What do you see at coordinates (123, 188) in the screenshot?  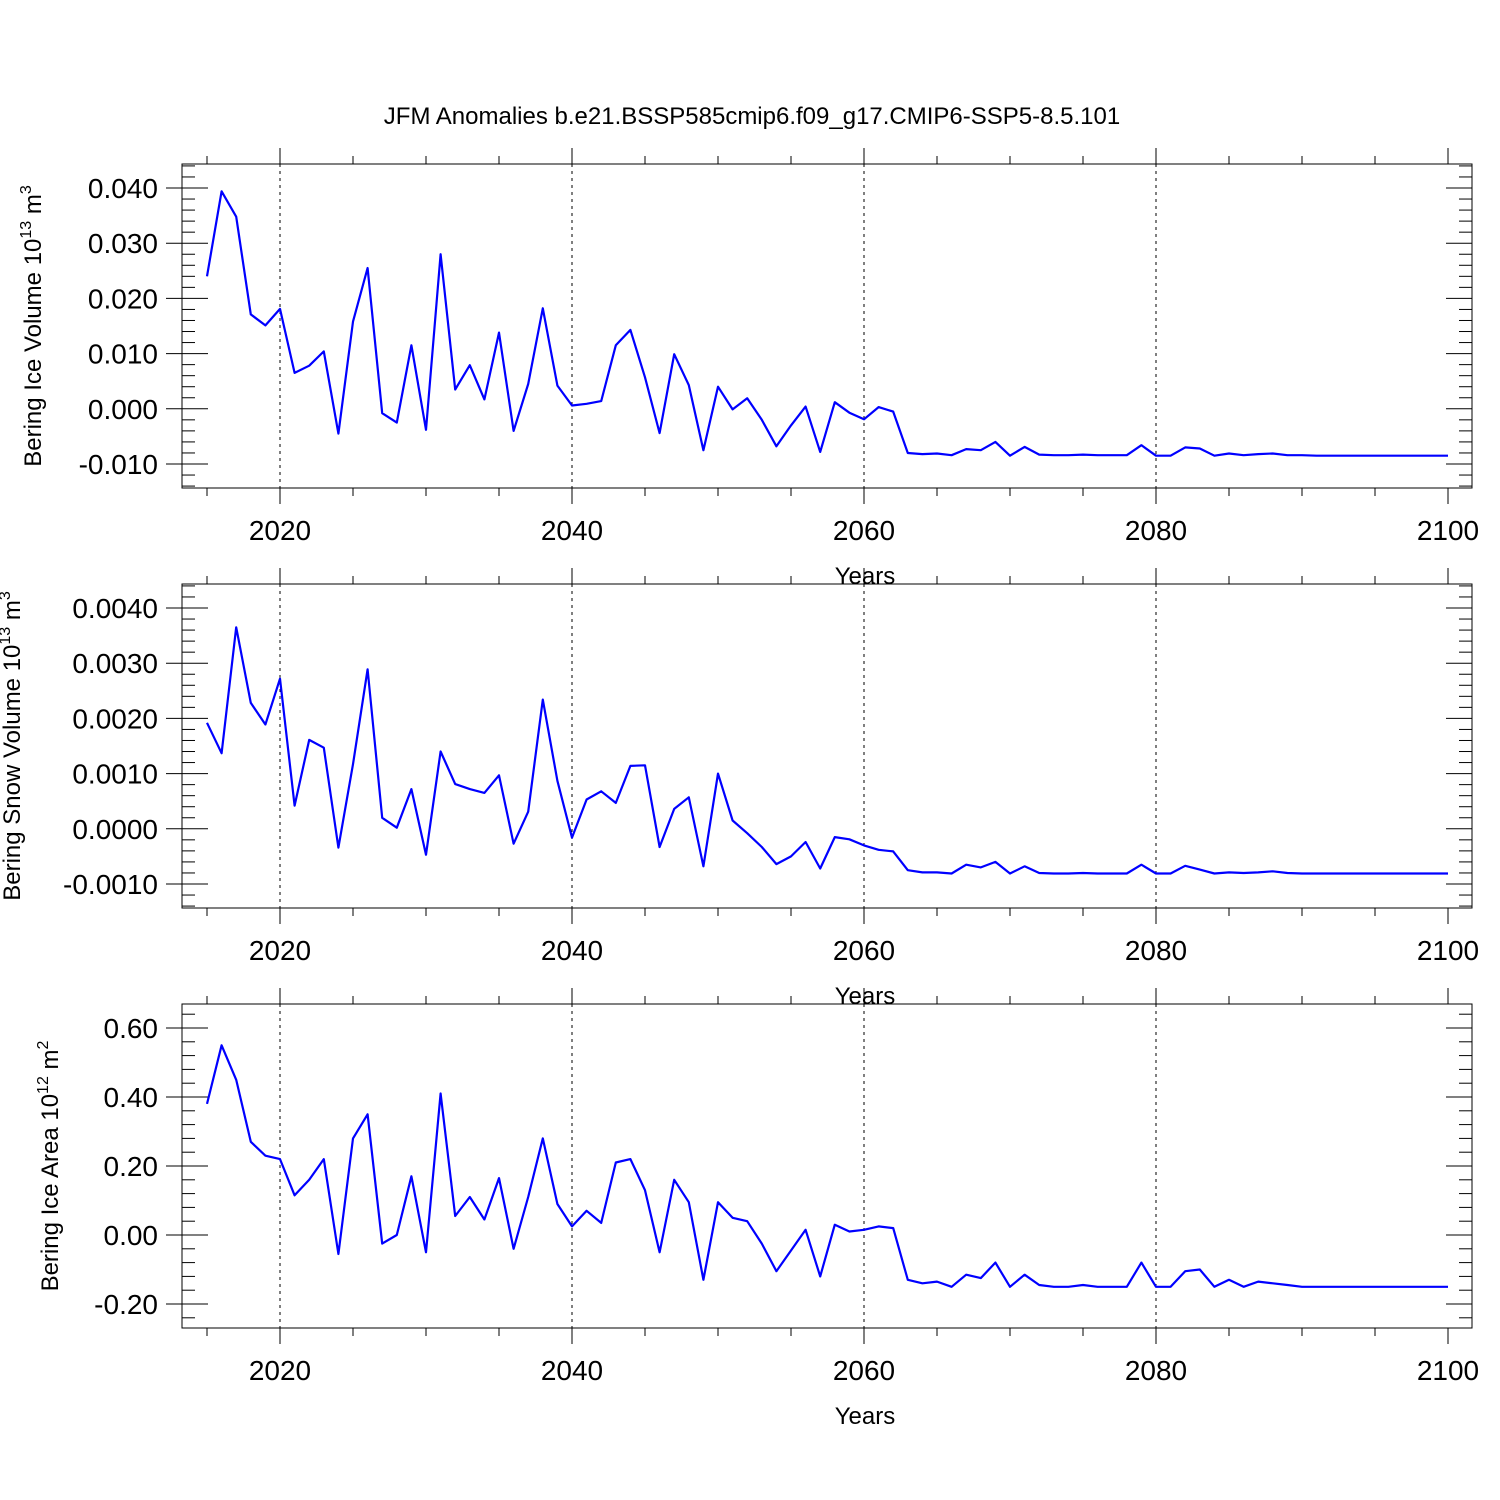 I see `y-tick-label: 0.040` at bounding box center [123, 188].